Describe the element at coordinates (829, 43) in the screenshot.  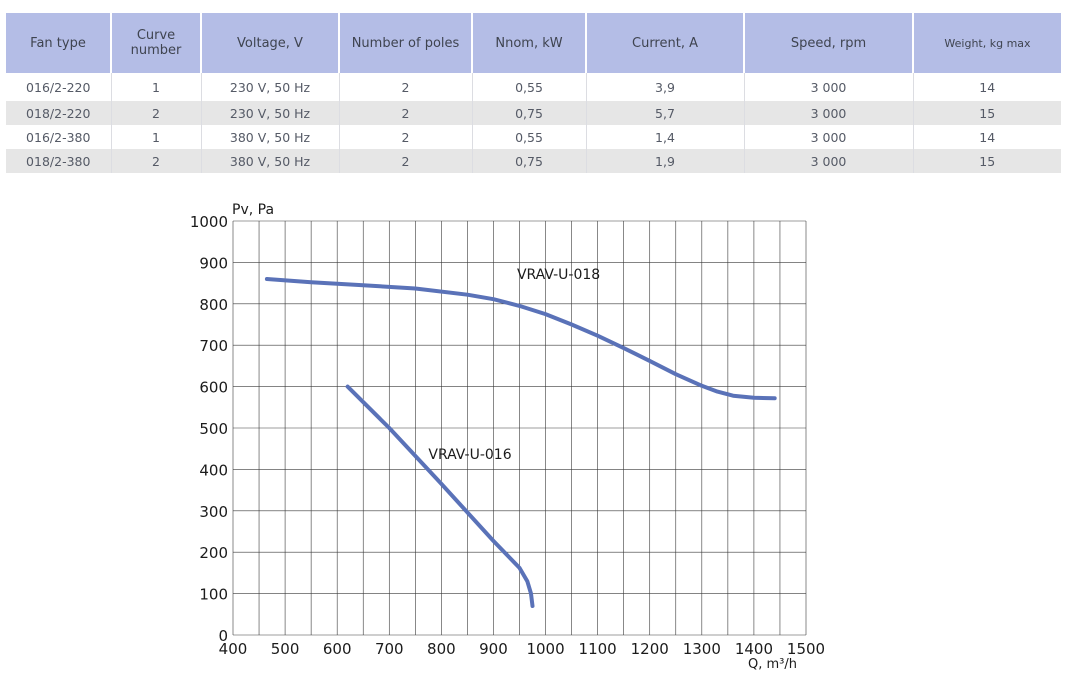
I see `header-speed: Speed, rpm` at that location.